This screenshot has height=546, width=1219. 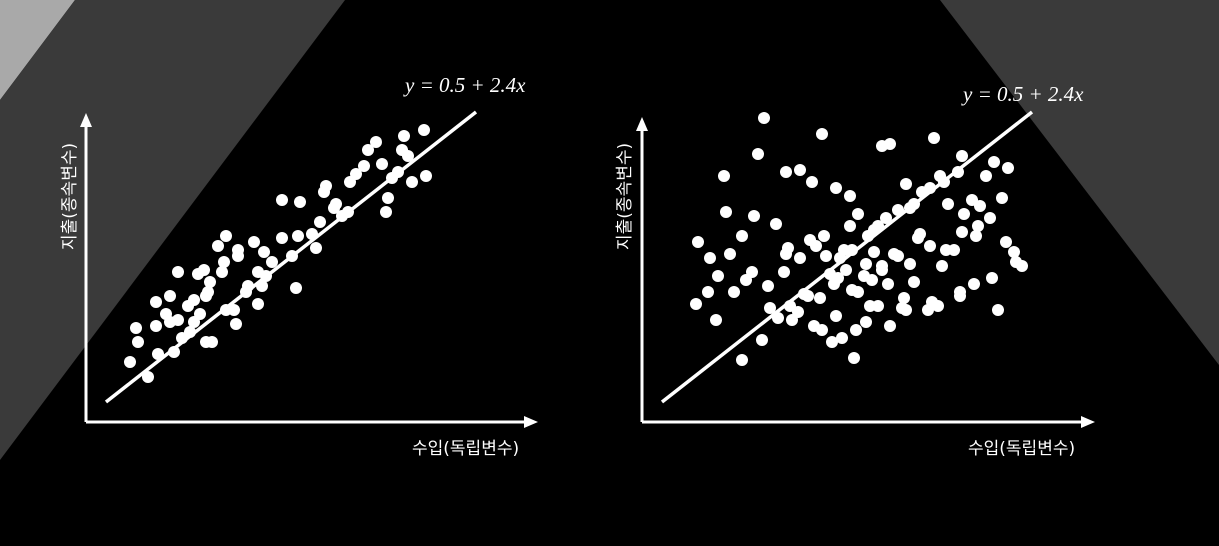 I want to click on x-axis-label-left: 수입(독립변수), so click(x=466, y=449).